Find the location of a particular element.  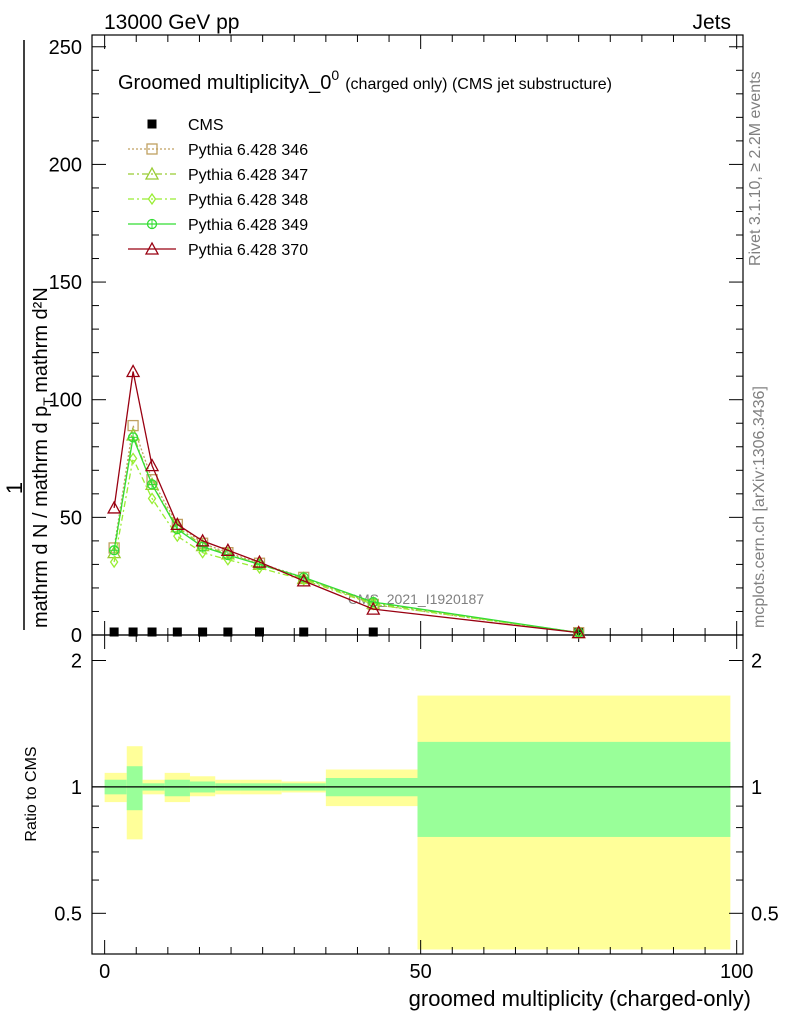

series-pythia-6-428-349-line is located at coordinates (346, 534).